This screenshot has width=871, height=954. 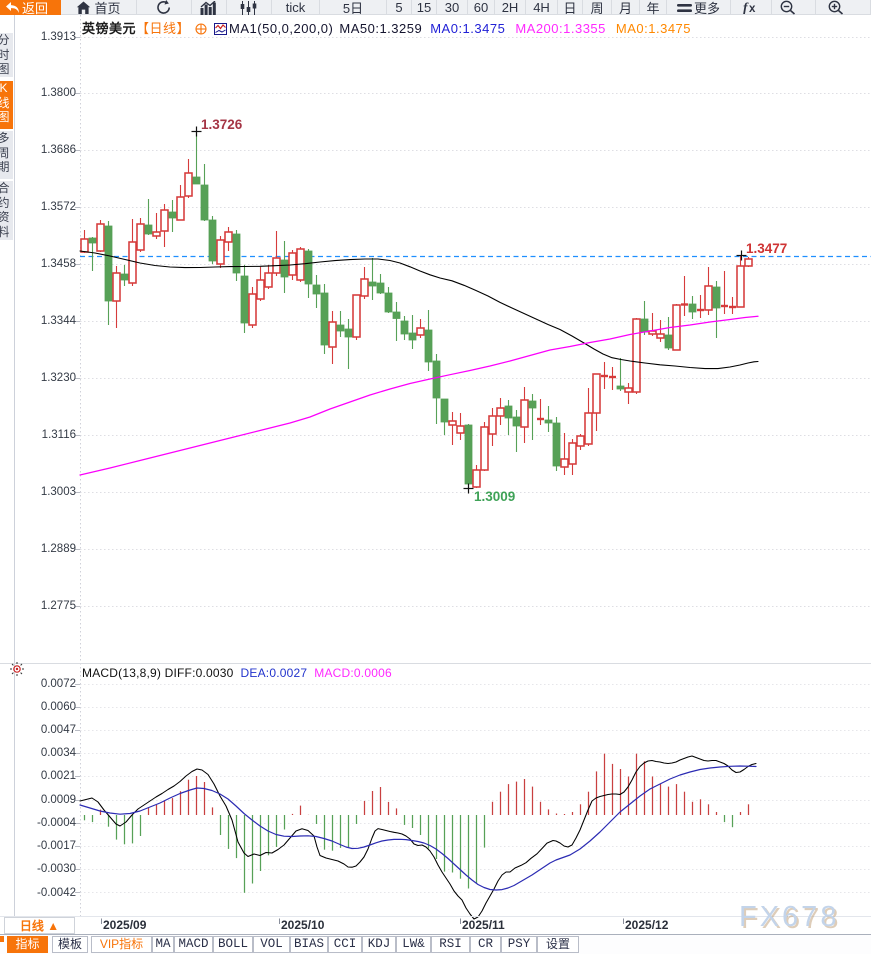 I want to click on svg-text: f, so click(x=746, y=7).